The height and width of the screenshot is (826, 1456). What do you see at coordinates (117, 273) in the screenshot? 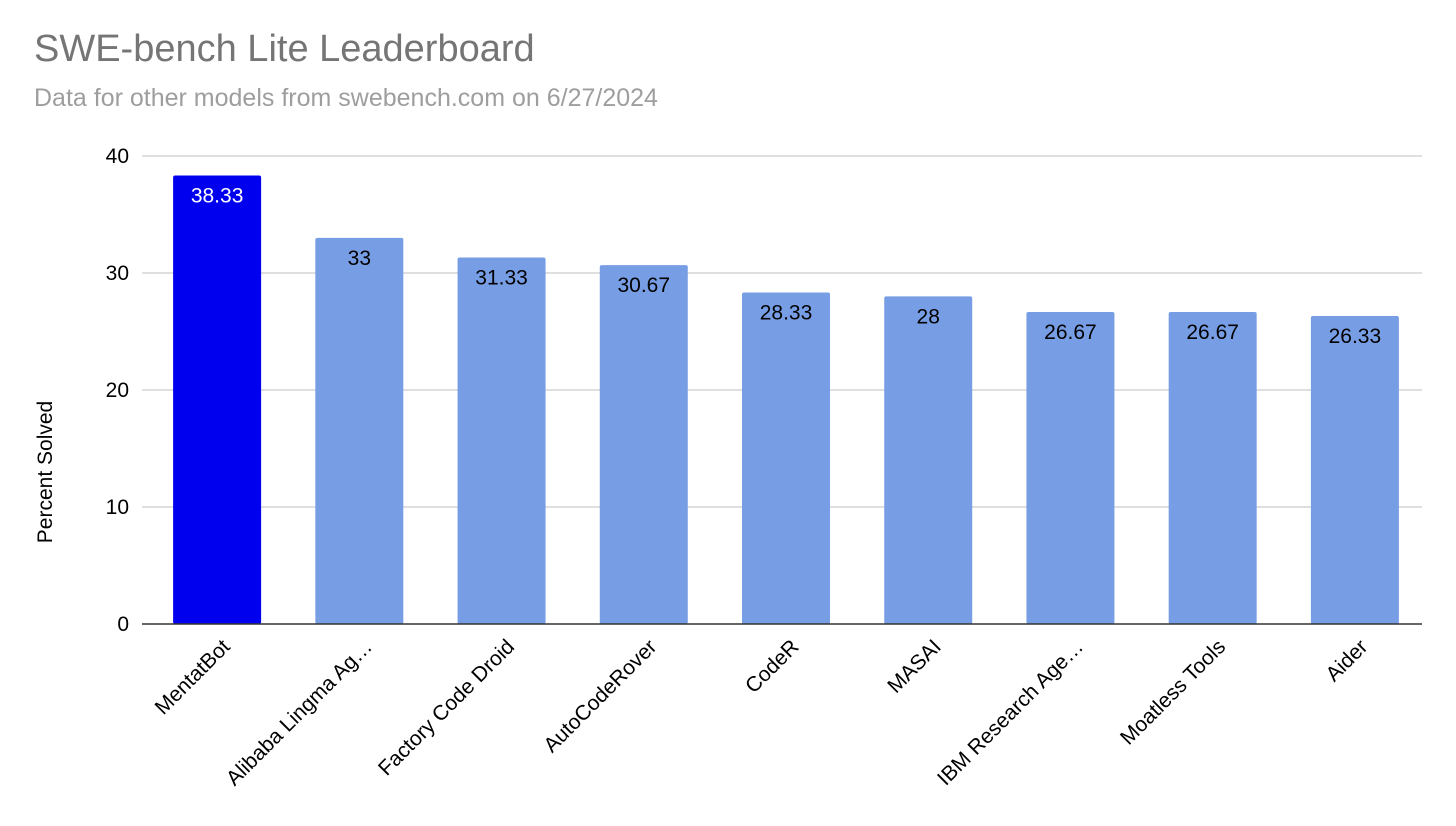
I see `y-tick-label: 30` at bounding box center [117, 273].